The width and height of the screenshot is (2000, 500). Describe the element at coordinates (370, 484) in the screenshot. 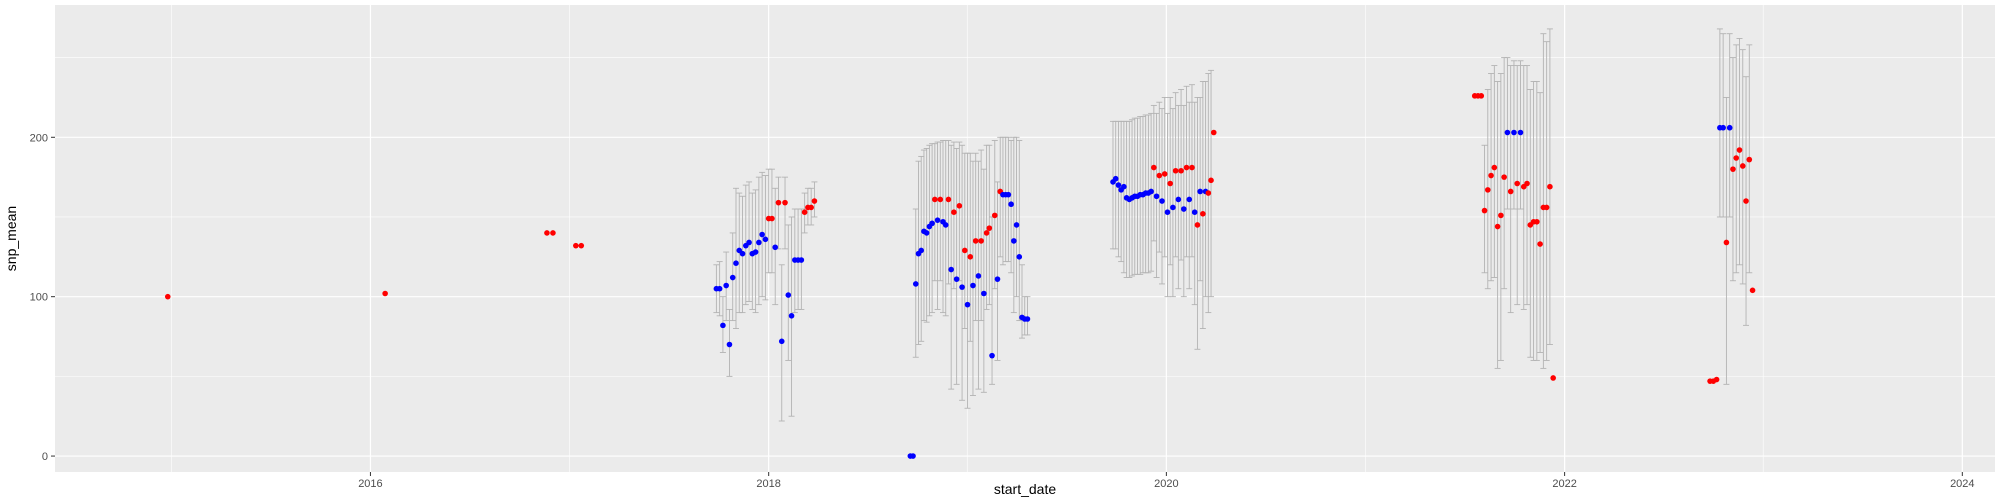

I see `x-tick-label: 2016` at that location.